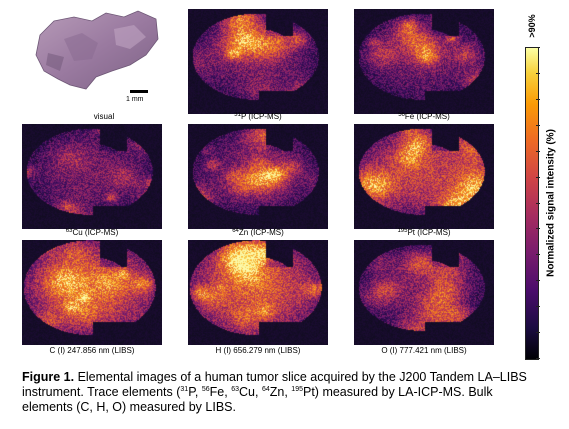  What do you see at coordinates (424, 176) in the screenshot?
I see `heatmap-pt195` at bounding box center [424, 176].